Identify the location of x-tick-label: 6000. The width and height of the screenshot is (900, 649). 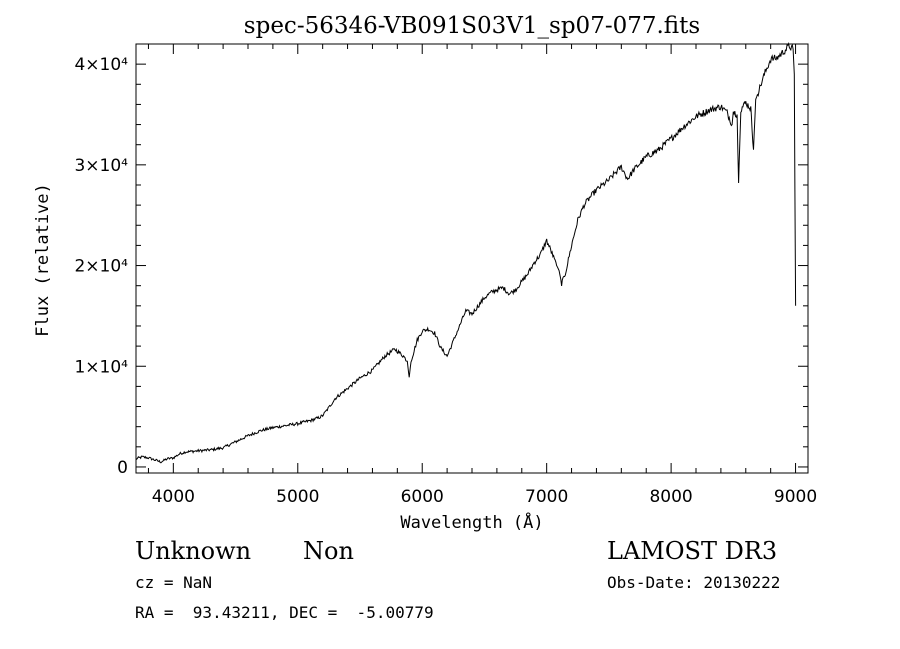
(422, 497).